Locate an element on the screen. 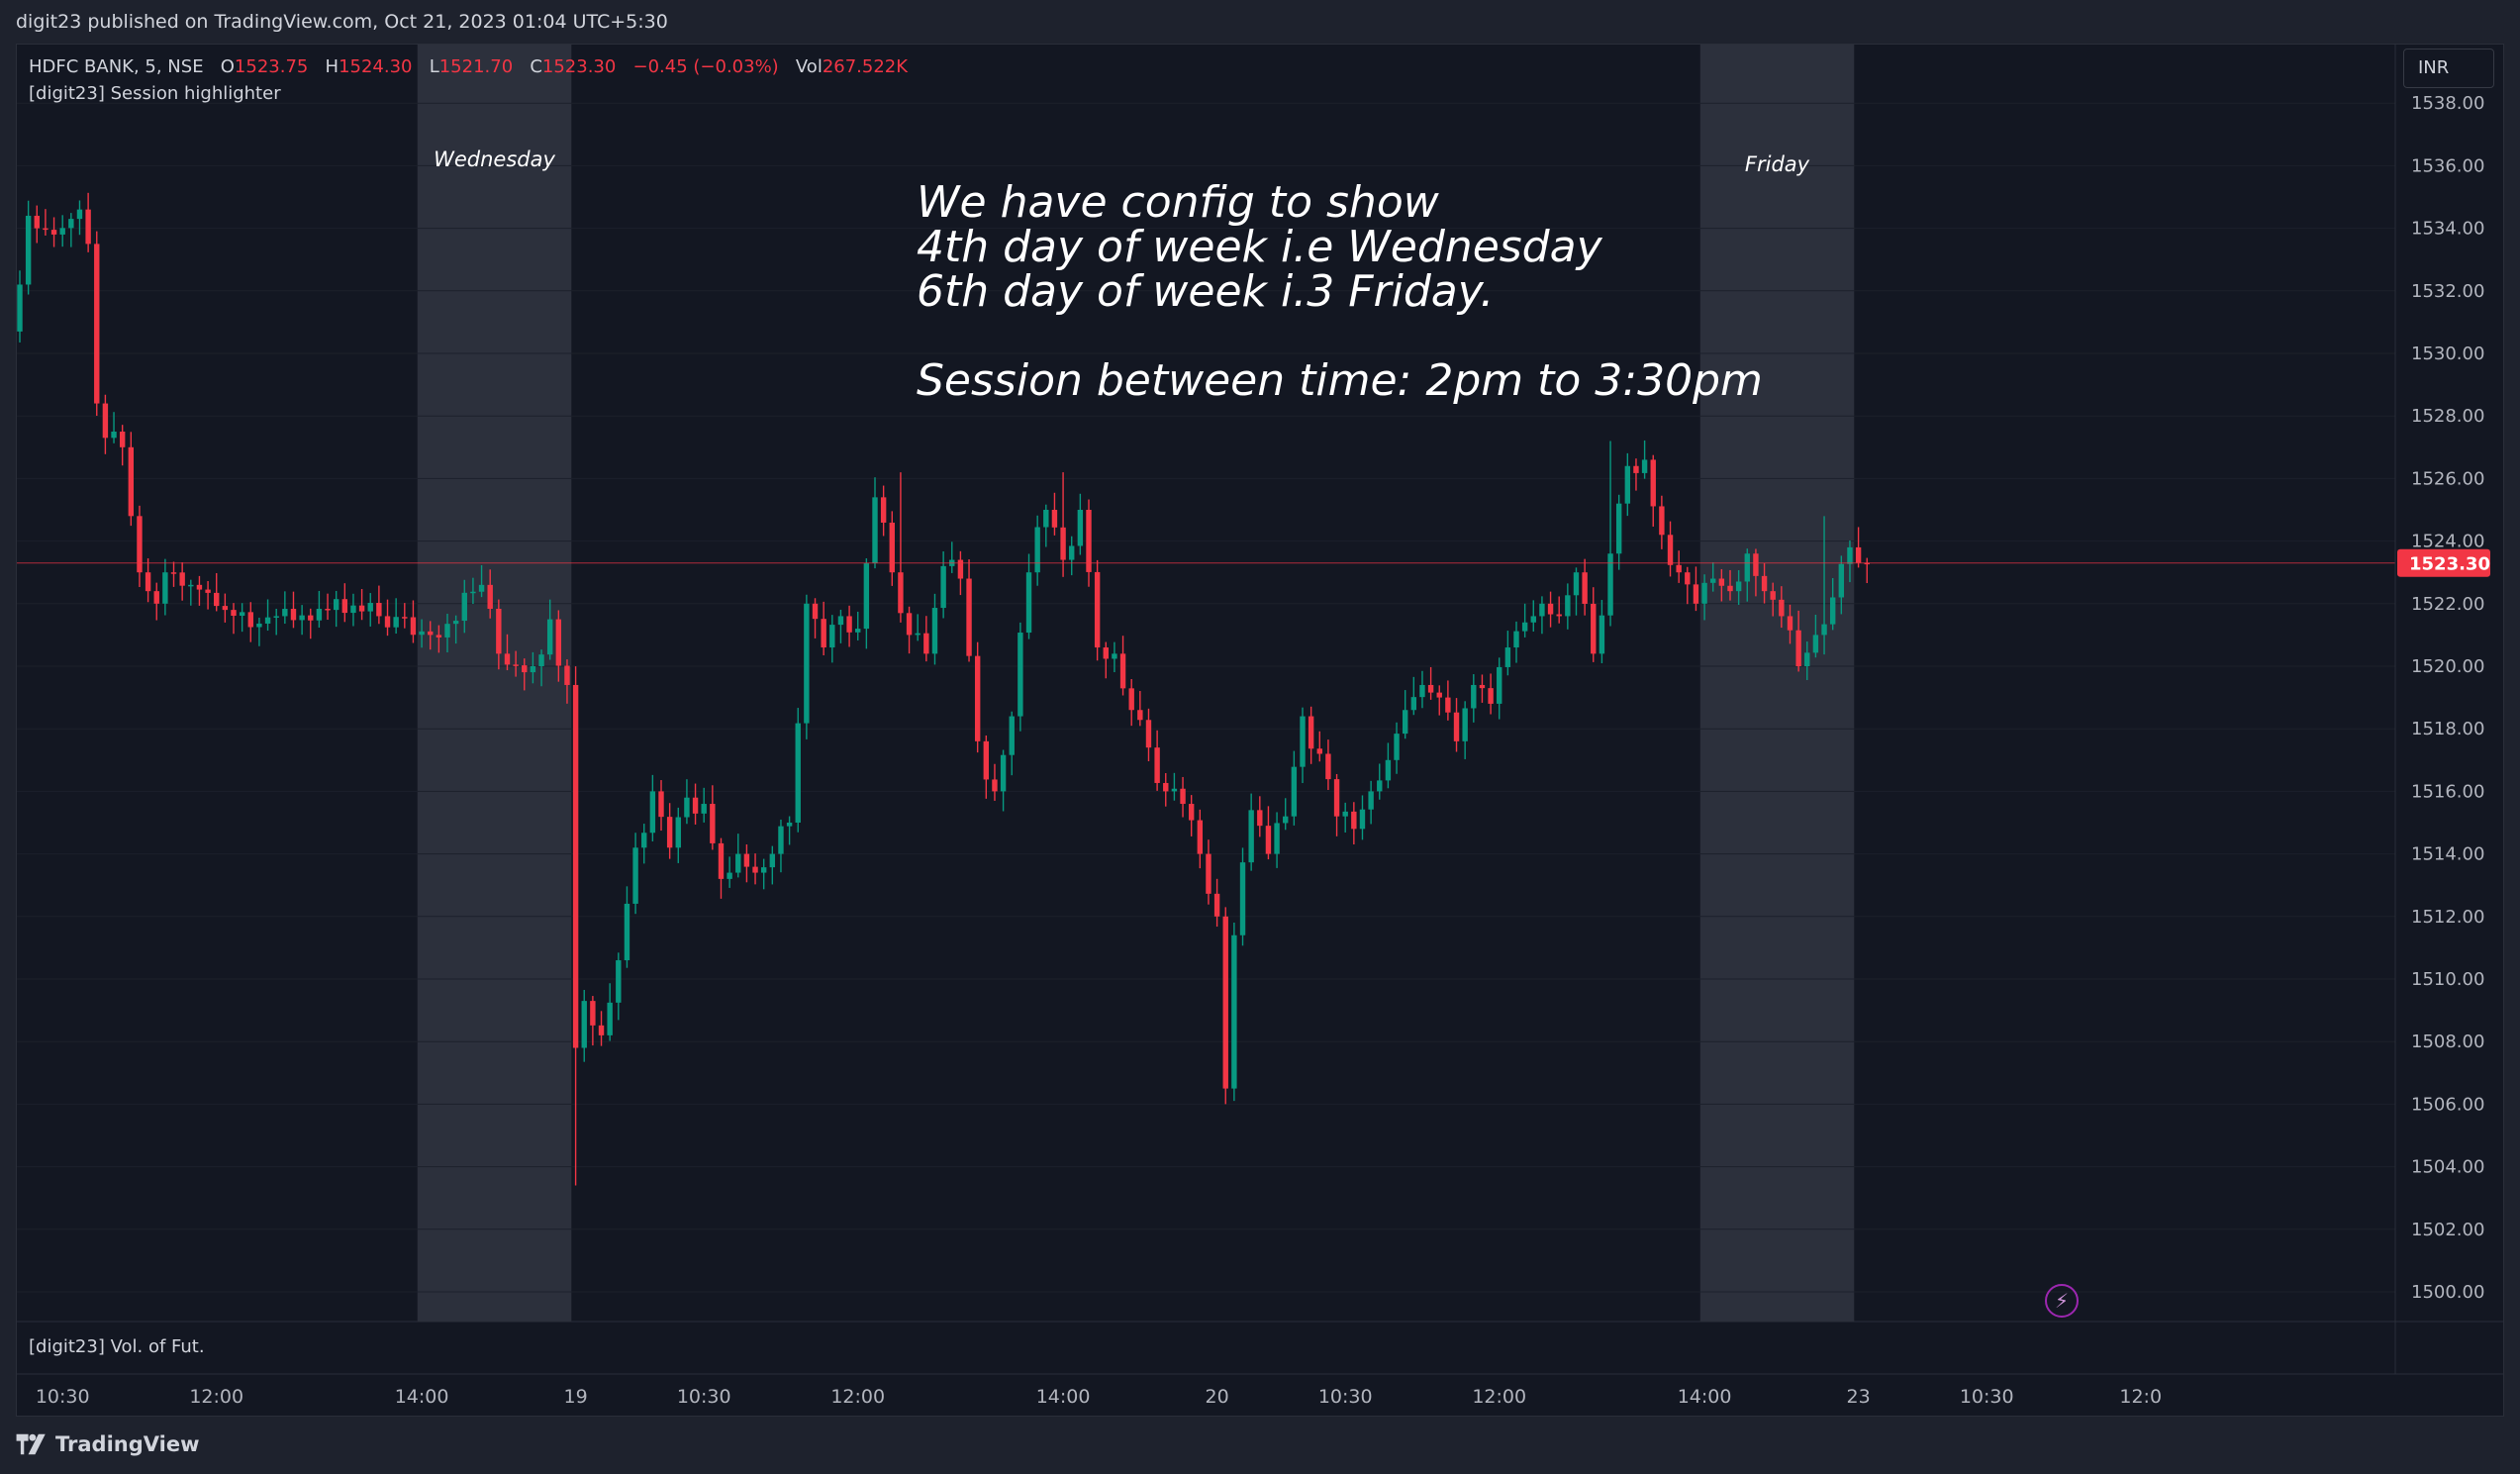 Image resolution: width=2520 pixels, height=1474 pixels. volume-pane-label: [digit23] Vol. of Fut. is located at coordinates (117, 1346).